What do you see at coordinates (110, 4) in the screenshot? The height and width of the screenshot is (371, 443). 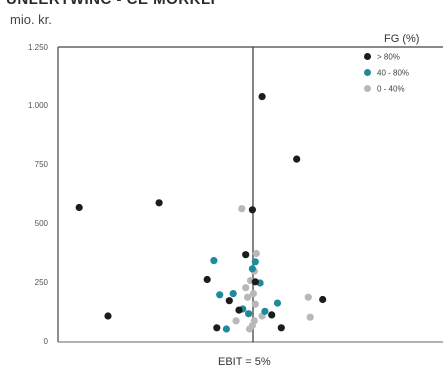 I see `chart-title-fragment: UNLERTWINC - CE MORKLI` at bounding box center [110, 4].